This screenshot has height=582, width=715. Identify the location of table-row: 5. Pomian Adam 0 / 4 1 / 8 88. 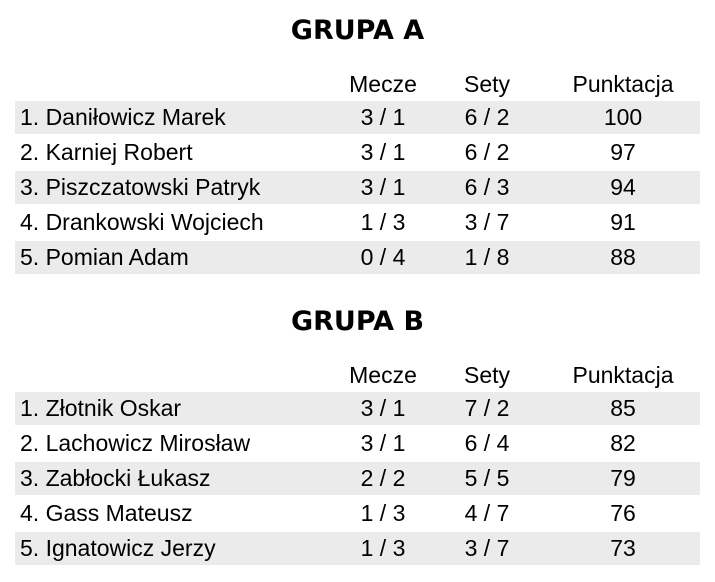
(357, 257).